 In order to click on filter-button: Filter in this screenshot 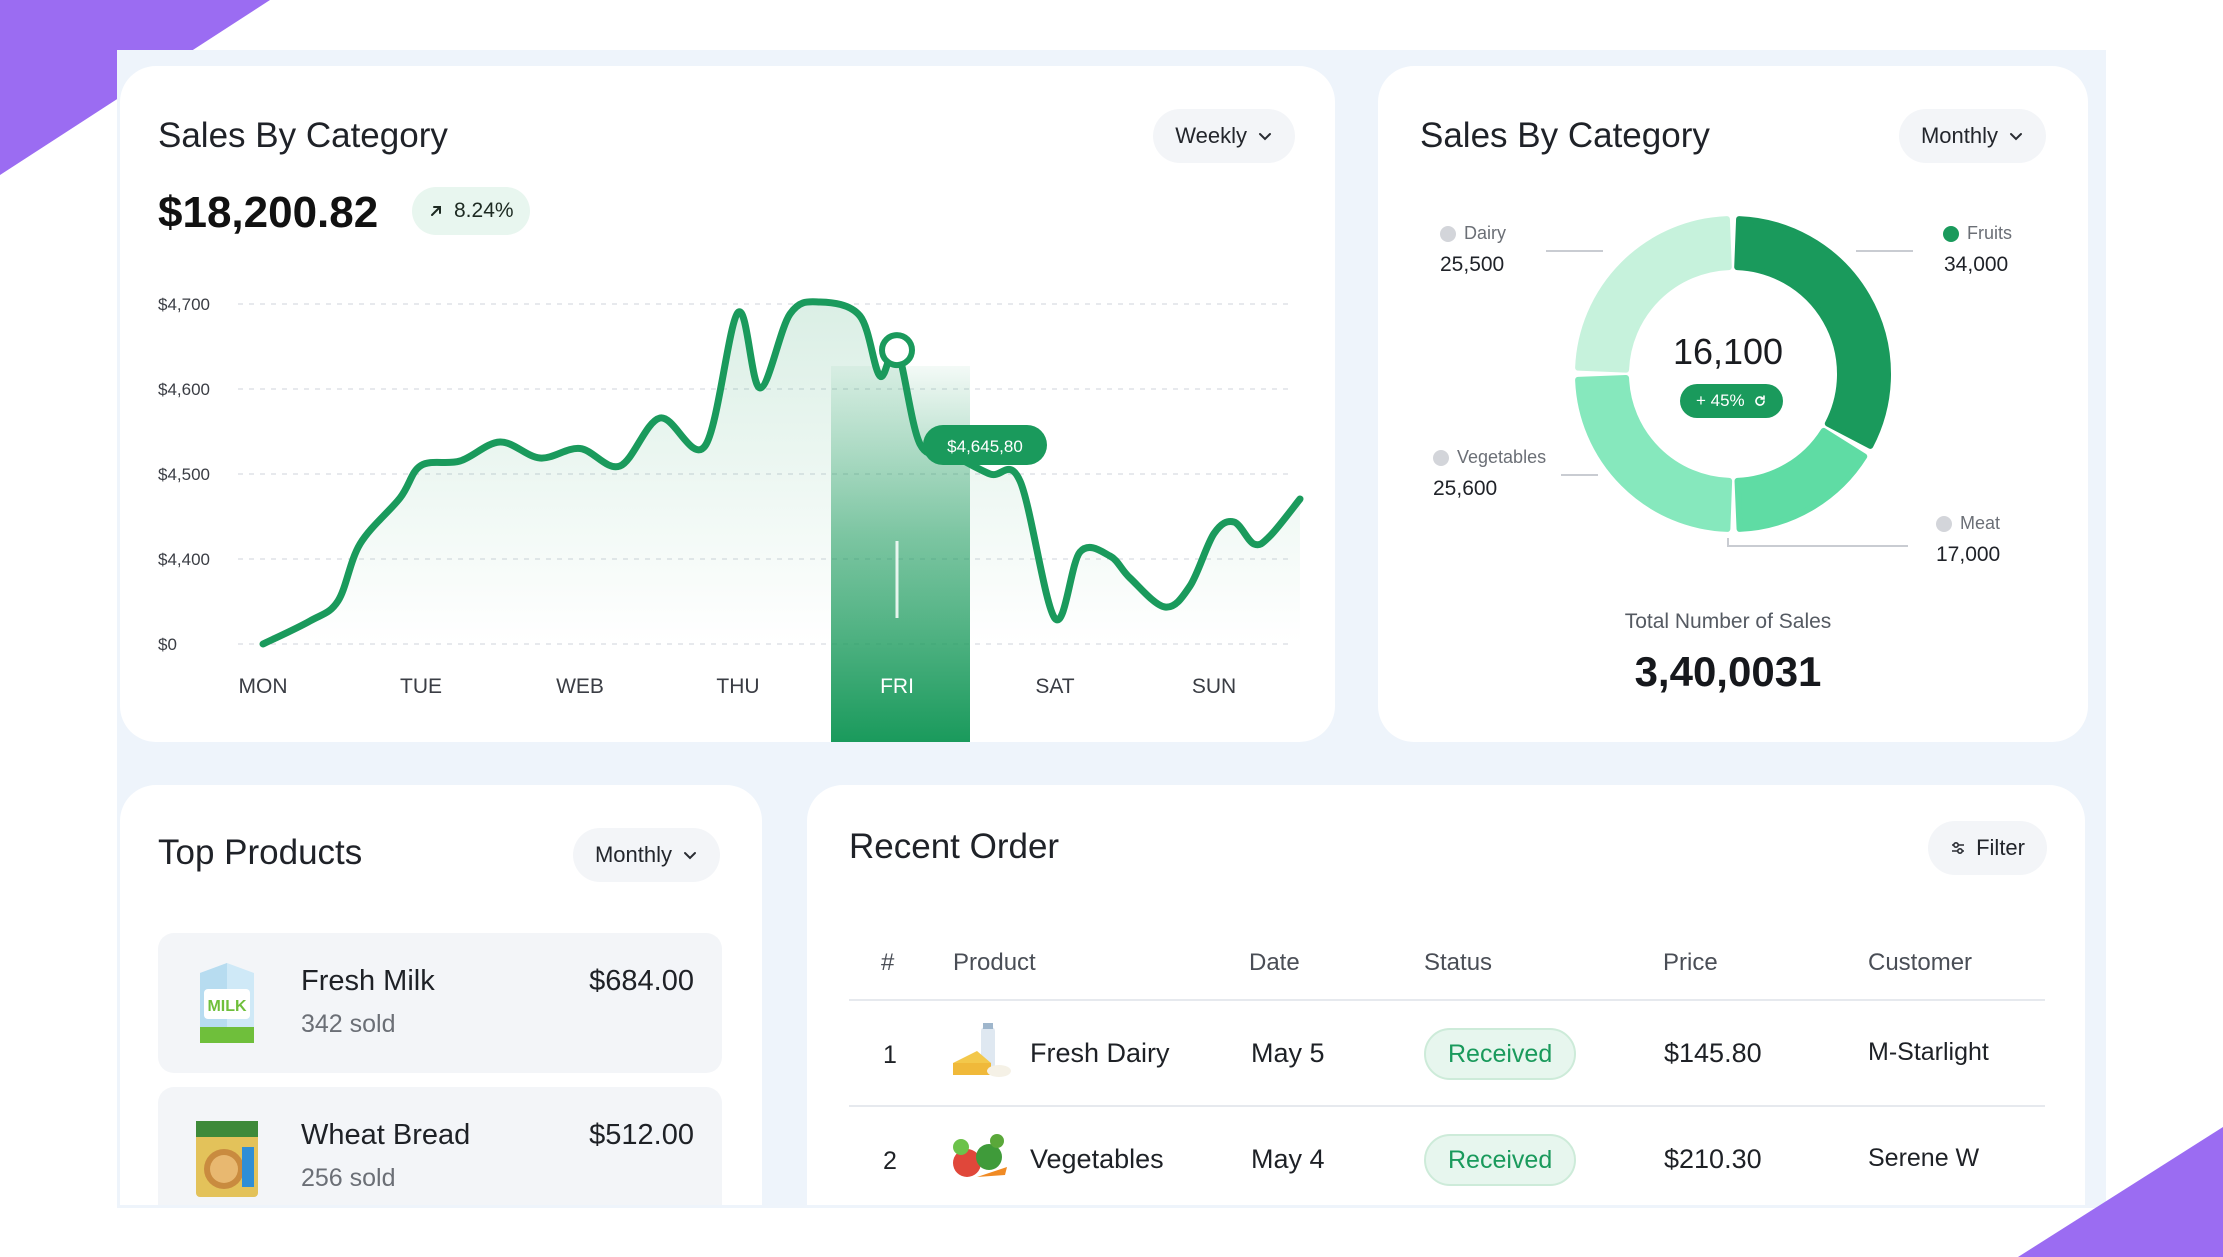, I will do `click(1987, 848)`.